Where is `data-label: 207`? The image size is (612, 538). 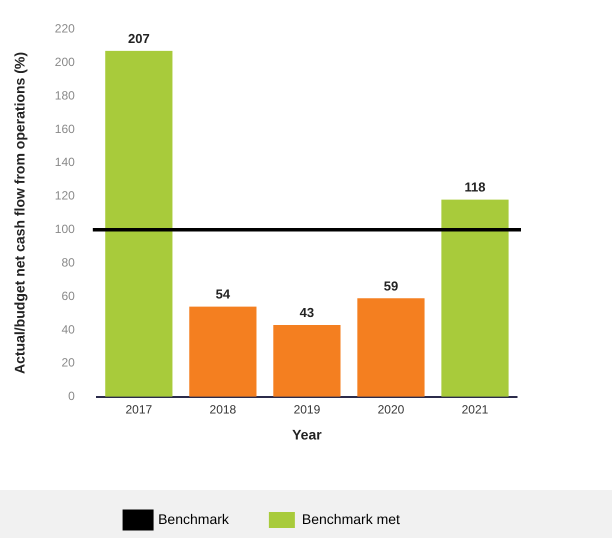 data-label: 207 is located at coordinates (139, 38).